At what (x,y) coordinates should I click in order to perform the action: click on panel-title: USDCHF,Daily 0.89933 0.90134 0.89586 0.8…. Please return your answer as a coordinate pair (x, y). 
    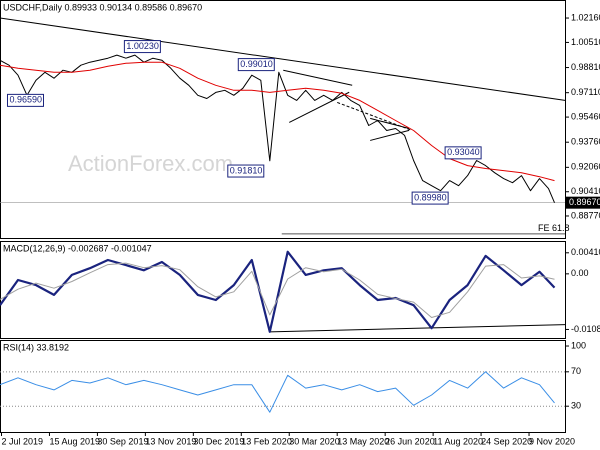
    Looking at the image, I should click on (102, 7).